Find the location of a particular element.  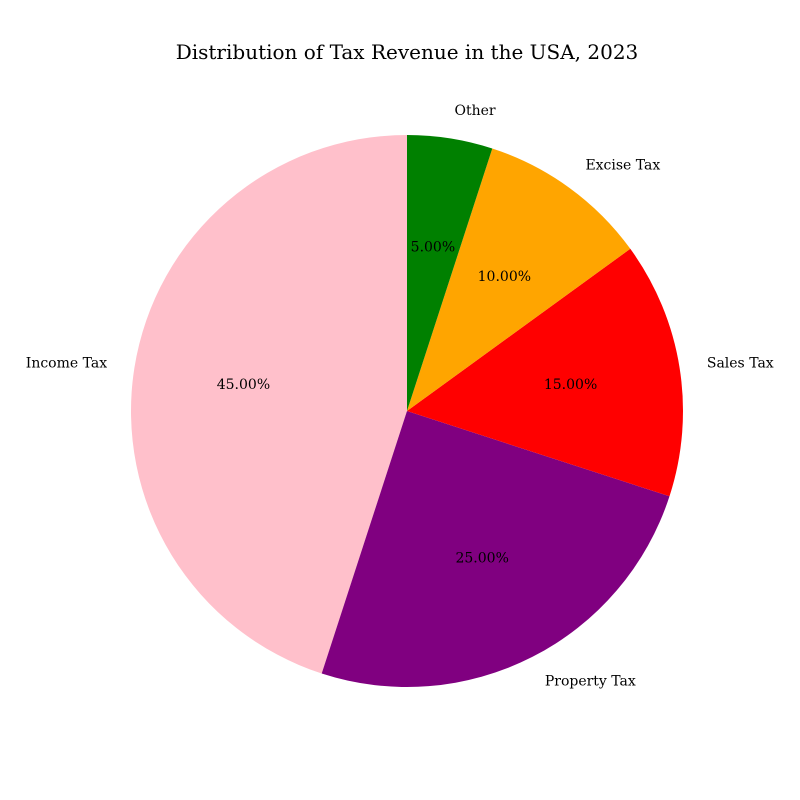

slice-percent-excise-tax: 10.00% is located at coordinates (504, 277).